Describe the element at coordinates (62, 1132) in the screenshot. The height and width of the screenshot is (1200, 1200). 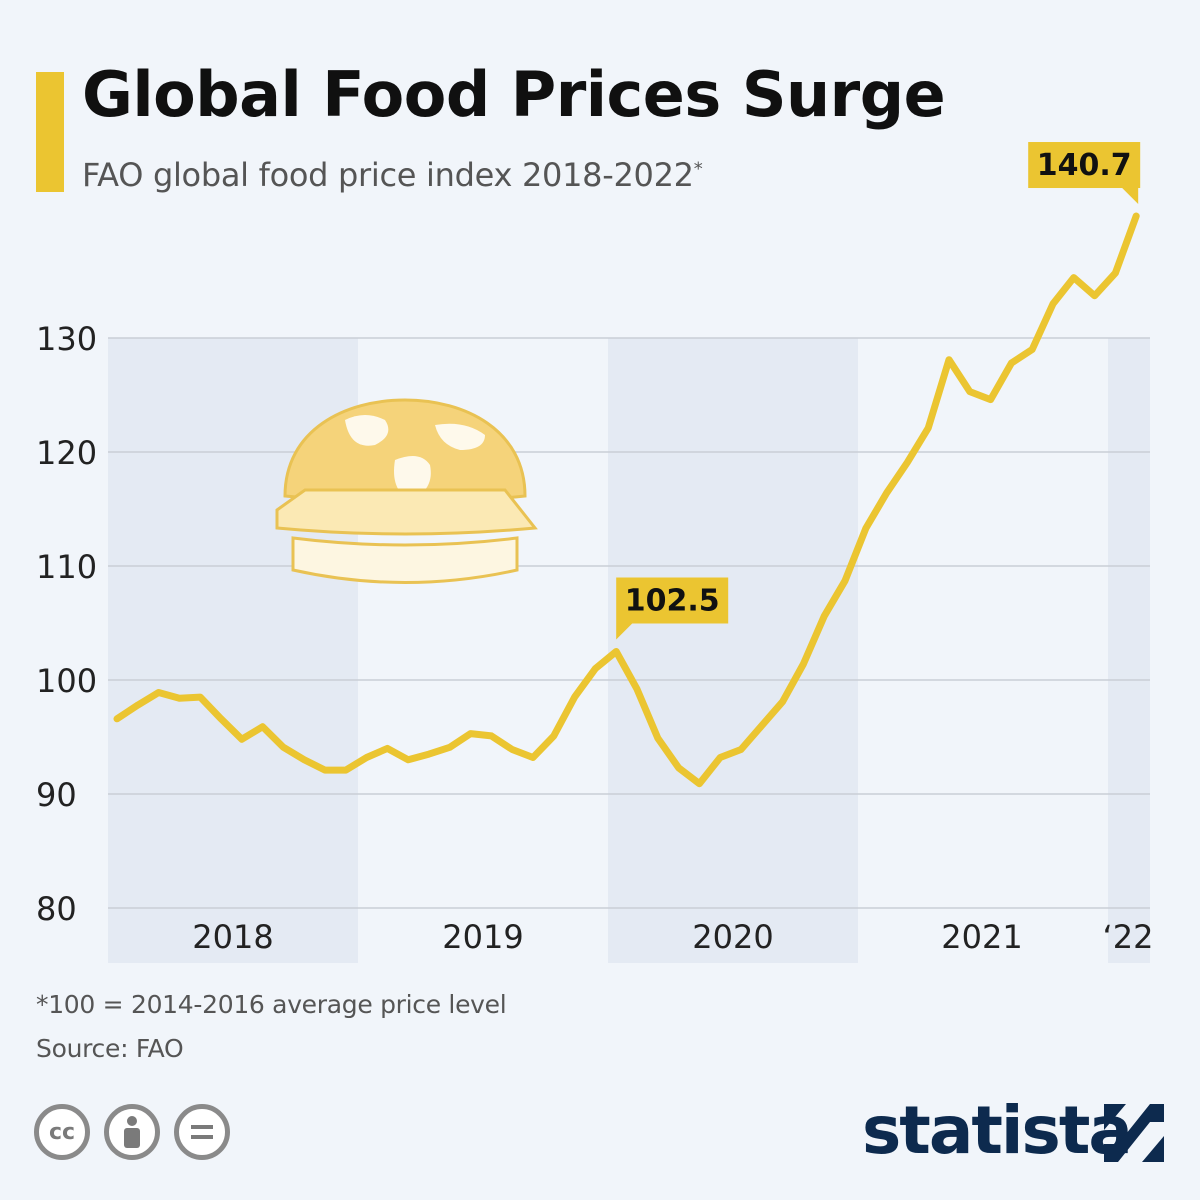
I see `cc-icon: cc` at that location.